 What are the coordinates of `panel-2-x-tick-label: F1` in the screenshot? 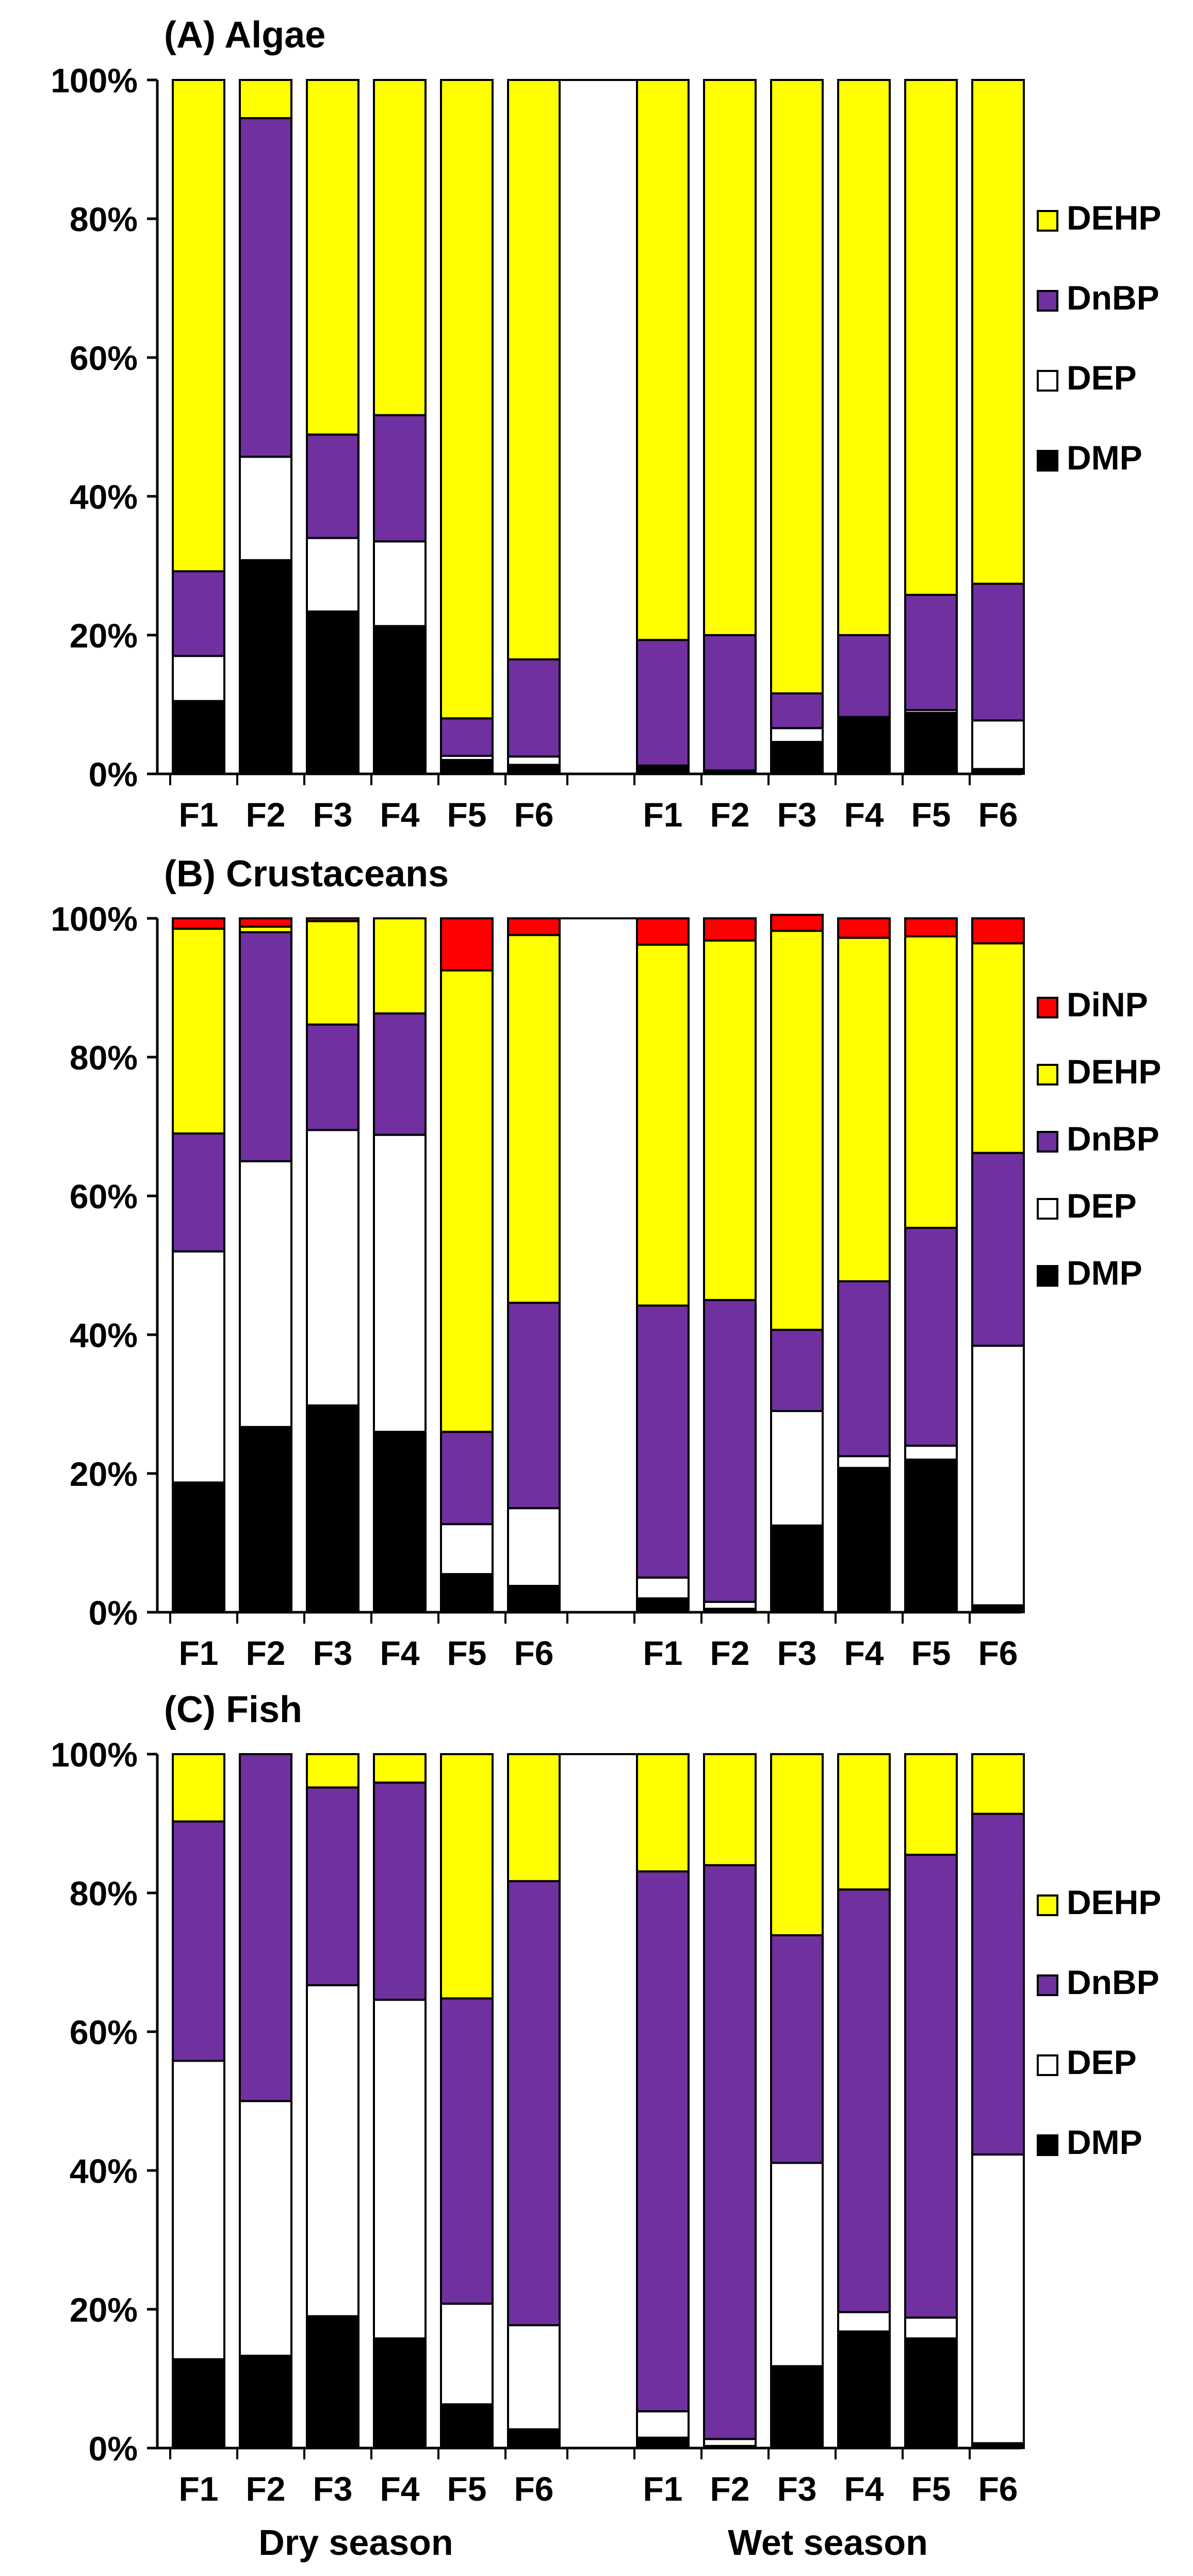 It's located at (662, 1653).